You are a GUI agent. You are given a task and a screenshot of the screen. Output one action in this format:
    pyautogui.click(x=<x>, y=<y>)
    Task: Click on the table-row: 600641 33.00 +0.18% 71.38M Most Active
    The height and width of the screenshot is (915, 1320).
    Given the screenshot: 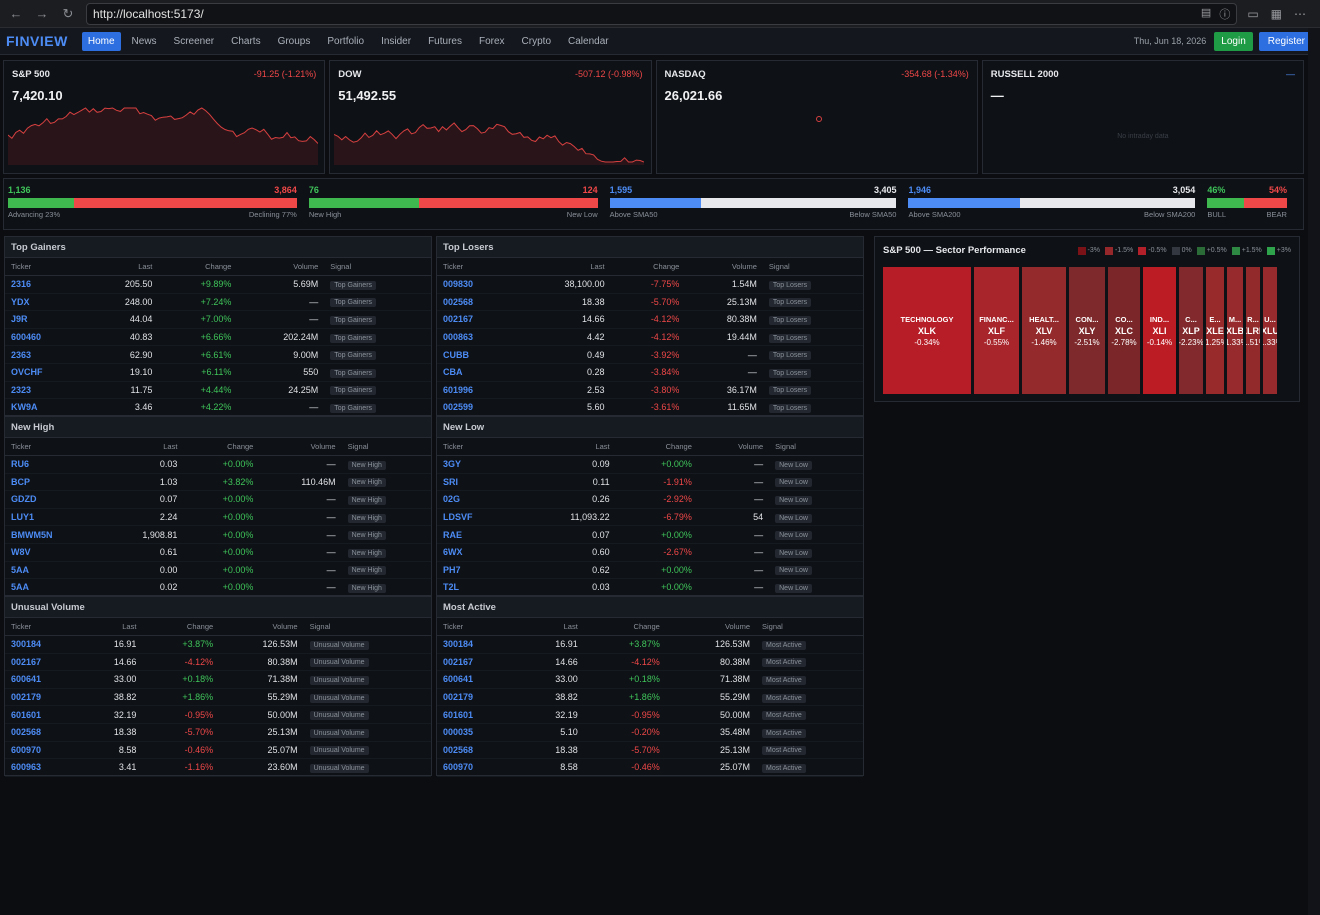 What is the action you would take?
    pyautogui.click(x=650, y=679)
    